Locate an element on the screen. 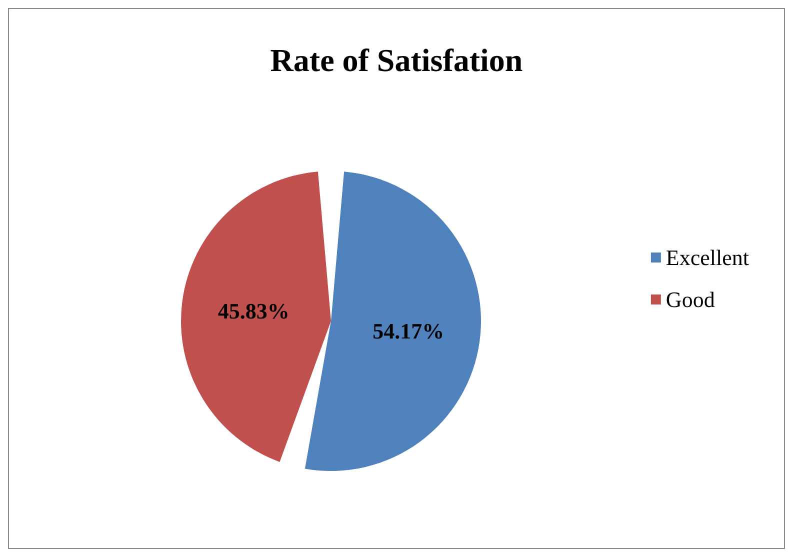  data-label: 45.83% is located at coordinates (254, 311).